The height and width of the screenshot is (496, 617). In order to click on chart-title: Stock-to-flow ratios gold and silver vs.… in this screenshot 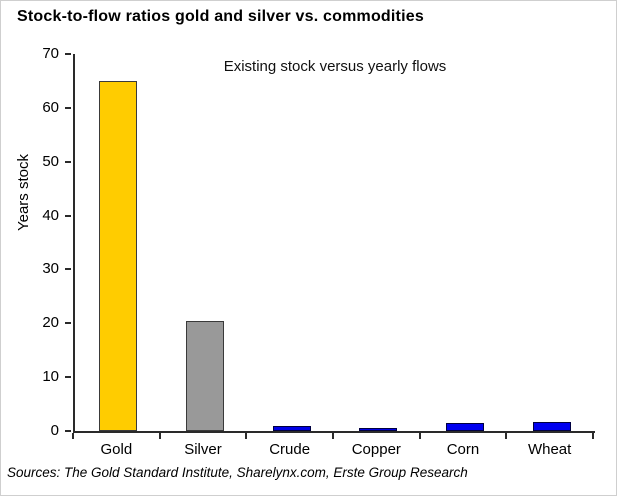, I will do `click(220, 16)`.